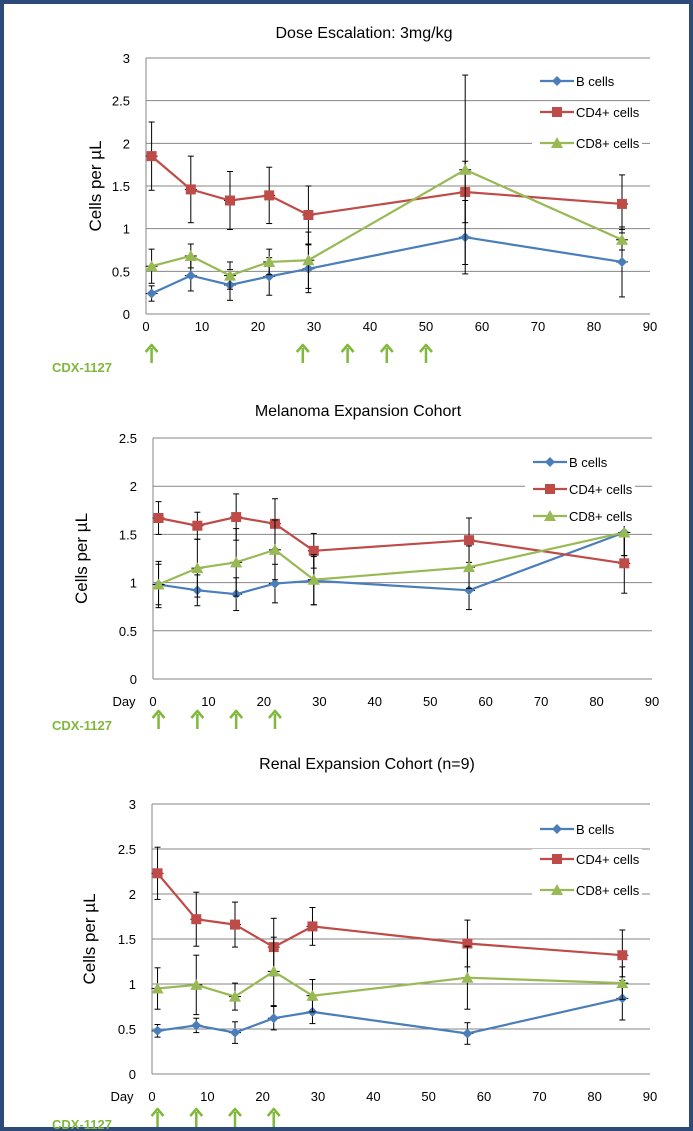  What do you see at coordinates (364, 33) in the screenshot?
I see `chart-title: Dose Escalation: 3mg/kg` at bounding box center [364, 33].